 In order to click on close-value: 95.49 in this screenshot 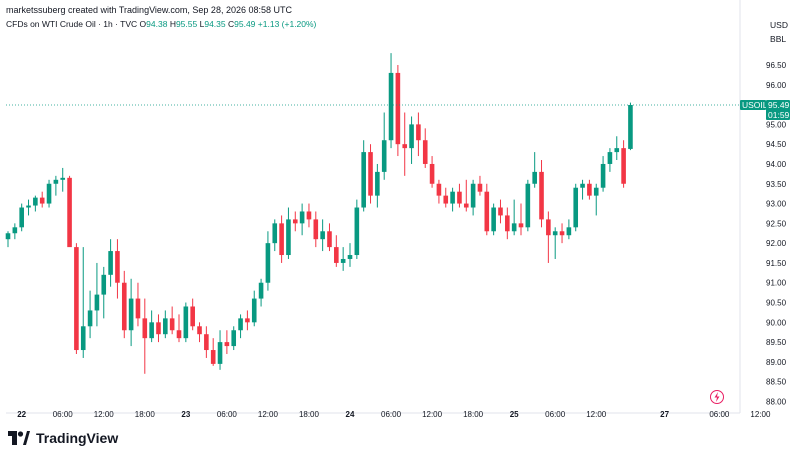, I will do `click(245, 24)`.